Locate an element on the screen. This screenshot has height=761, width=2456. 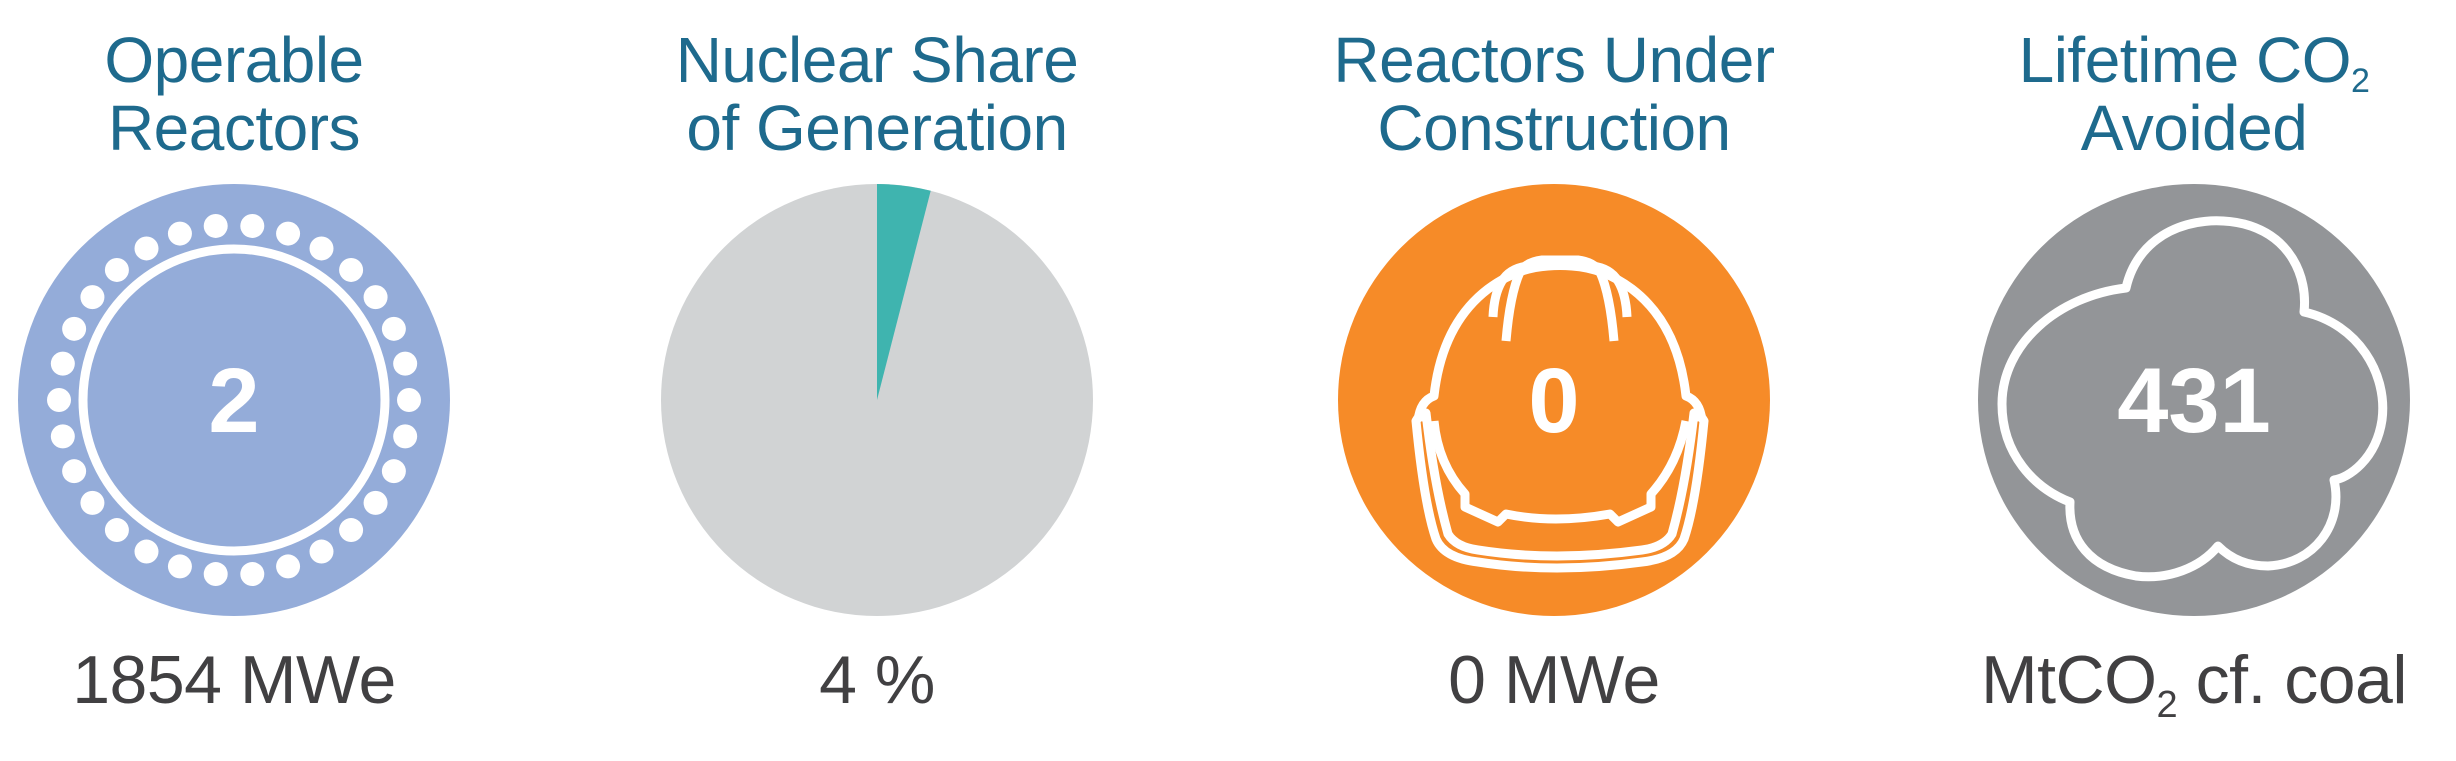
unit-subscript: 2 is located at coordinates (2167, 705).